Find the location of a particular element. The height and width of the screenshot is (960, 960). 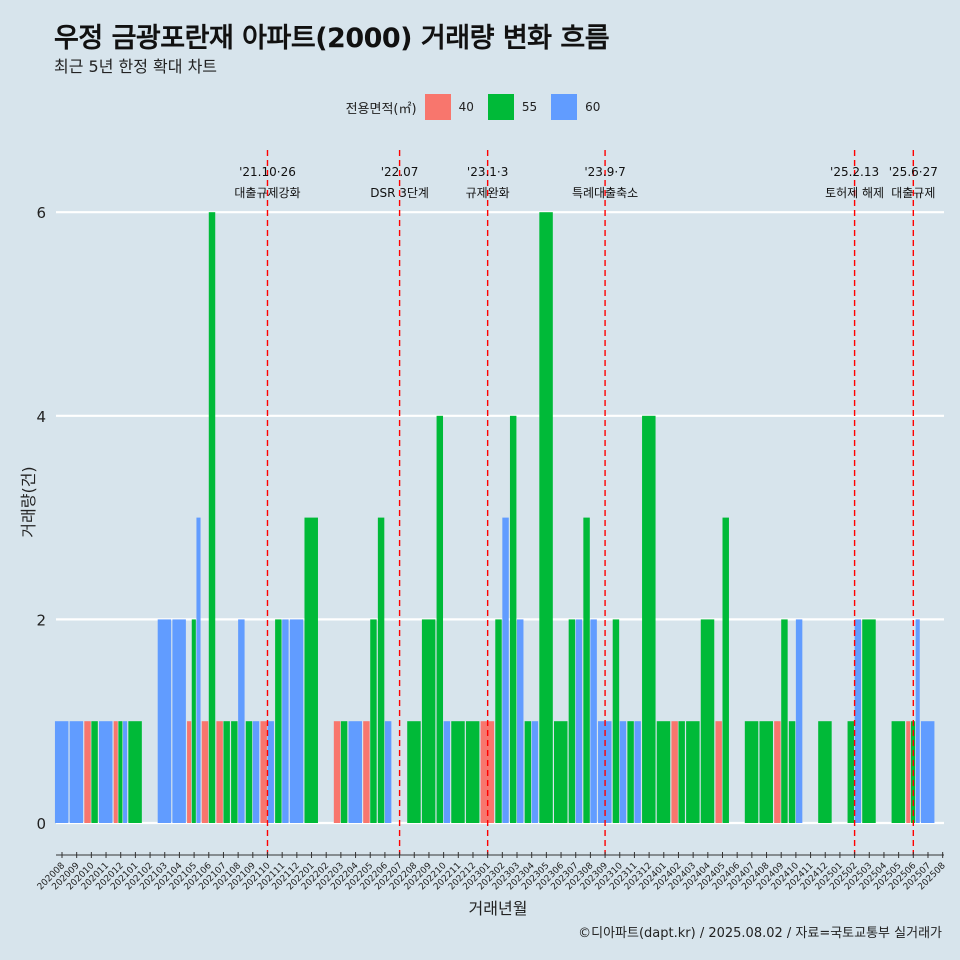

legend: 전용면적(㎡) 40 55 60 is located at coordinates (480, 107).